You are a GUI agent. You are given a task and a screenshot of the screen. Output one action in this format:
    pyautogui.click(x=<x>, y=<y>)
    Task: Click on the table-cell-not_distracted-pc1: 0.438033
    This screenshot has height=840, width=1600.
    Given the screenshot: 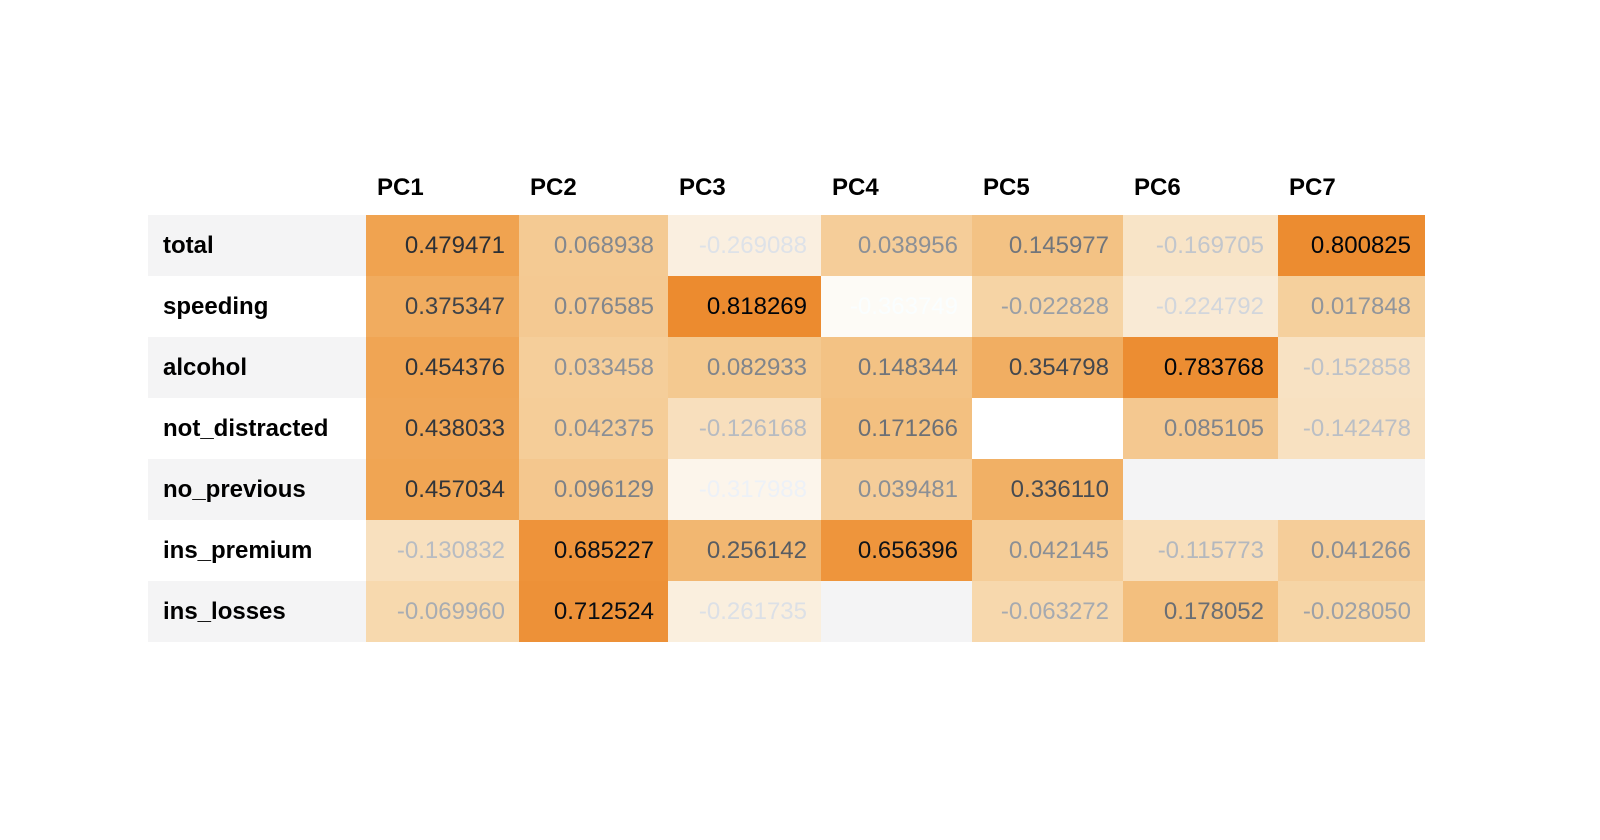 What is the action you would take?
    pyautogui.click(x=442, y=428)
    